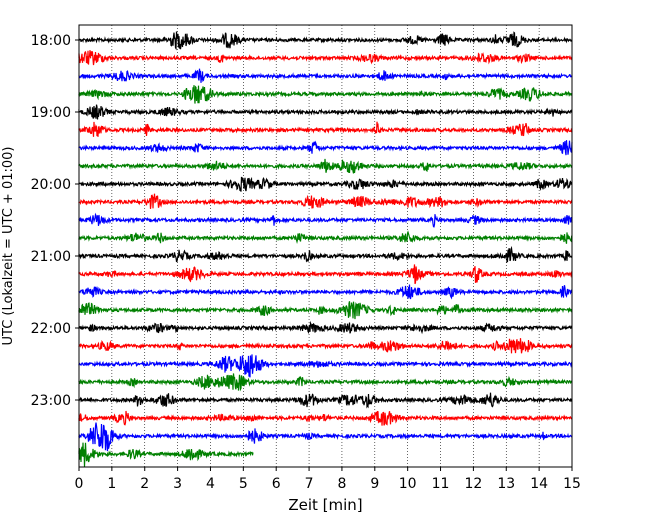 The width and height of the screenshot is (650, 520). Describe the element at coordinates (55, 221) in the screenshot. I see `y-axis-ticks: 18:00 19:00 20:00 21:00 22:00 23:00` at that location.